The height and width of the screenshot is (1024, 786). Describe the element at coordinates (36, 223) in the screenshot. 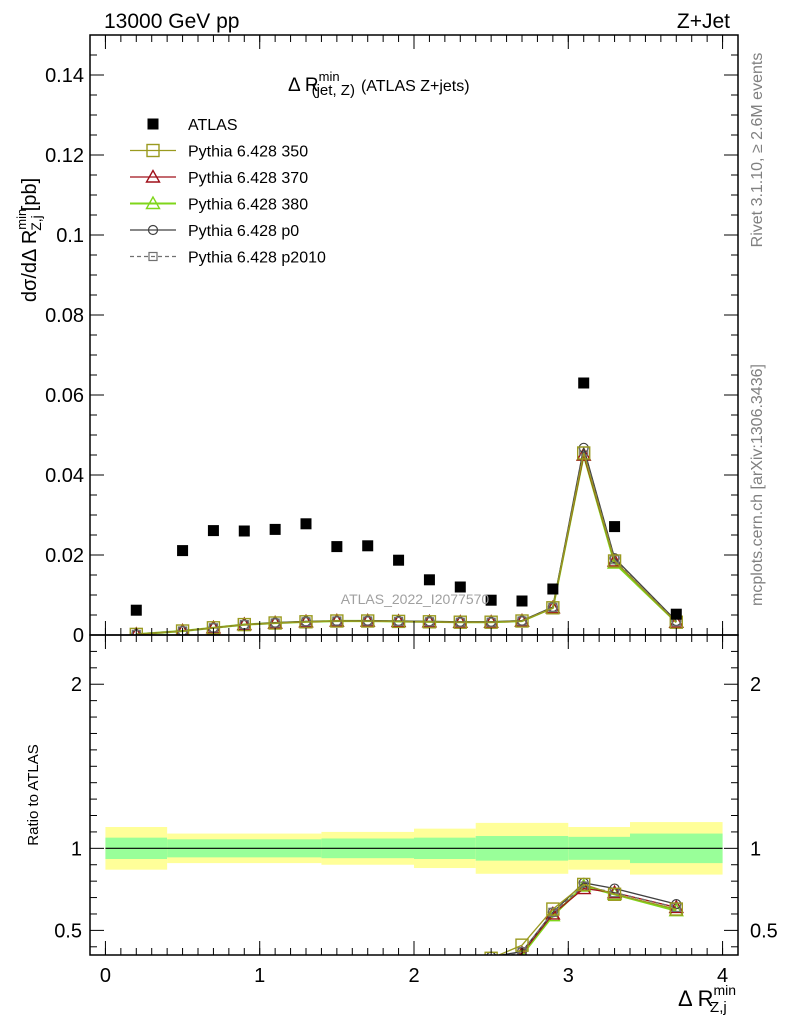

I see `main-ylabel-sub: Z,j` at that location.